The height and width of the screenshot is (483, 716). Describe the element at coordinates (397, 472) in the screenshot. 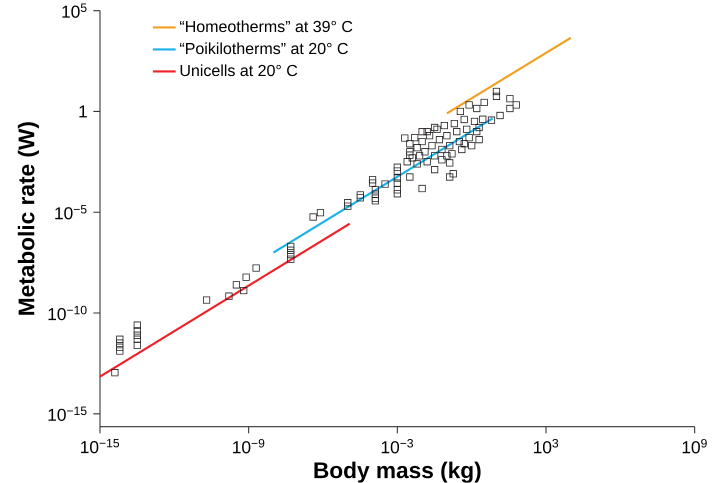

I see `x-axis-title: Body mass (kg)` at that location.